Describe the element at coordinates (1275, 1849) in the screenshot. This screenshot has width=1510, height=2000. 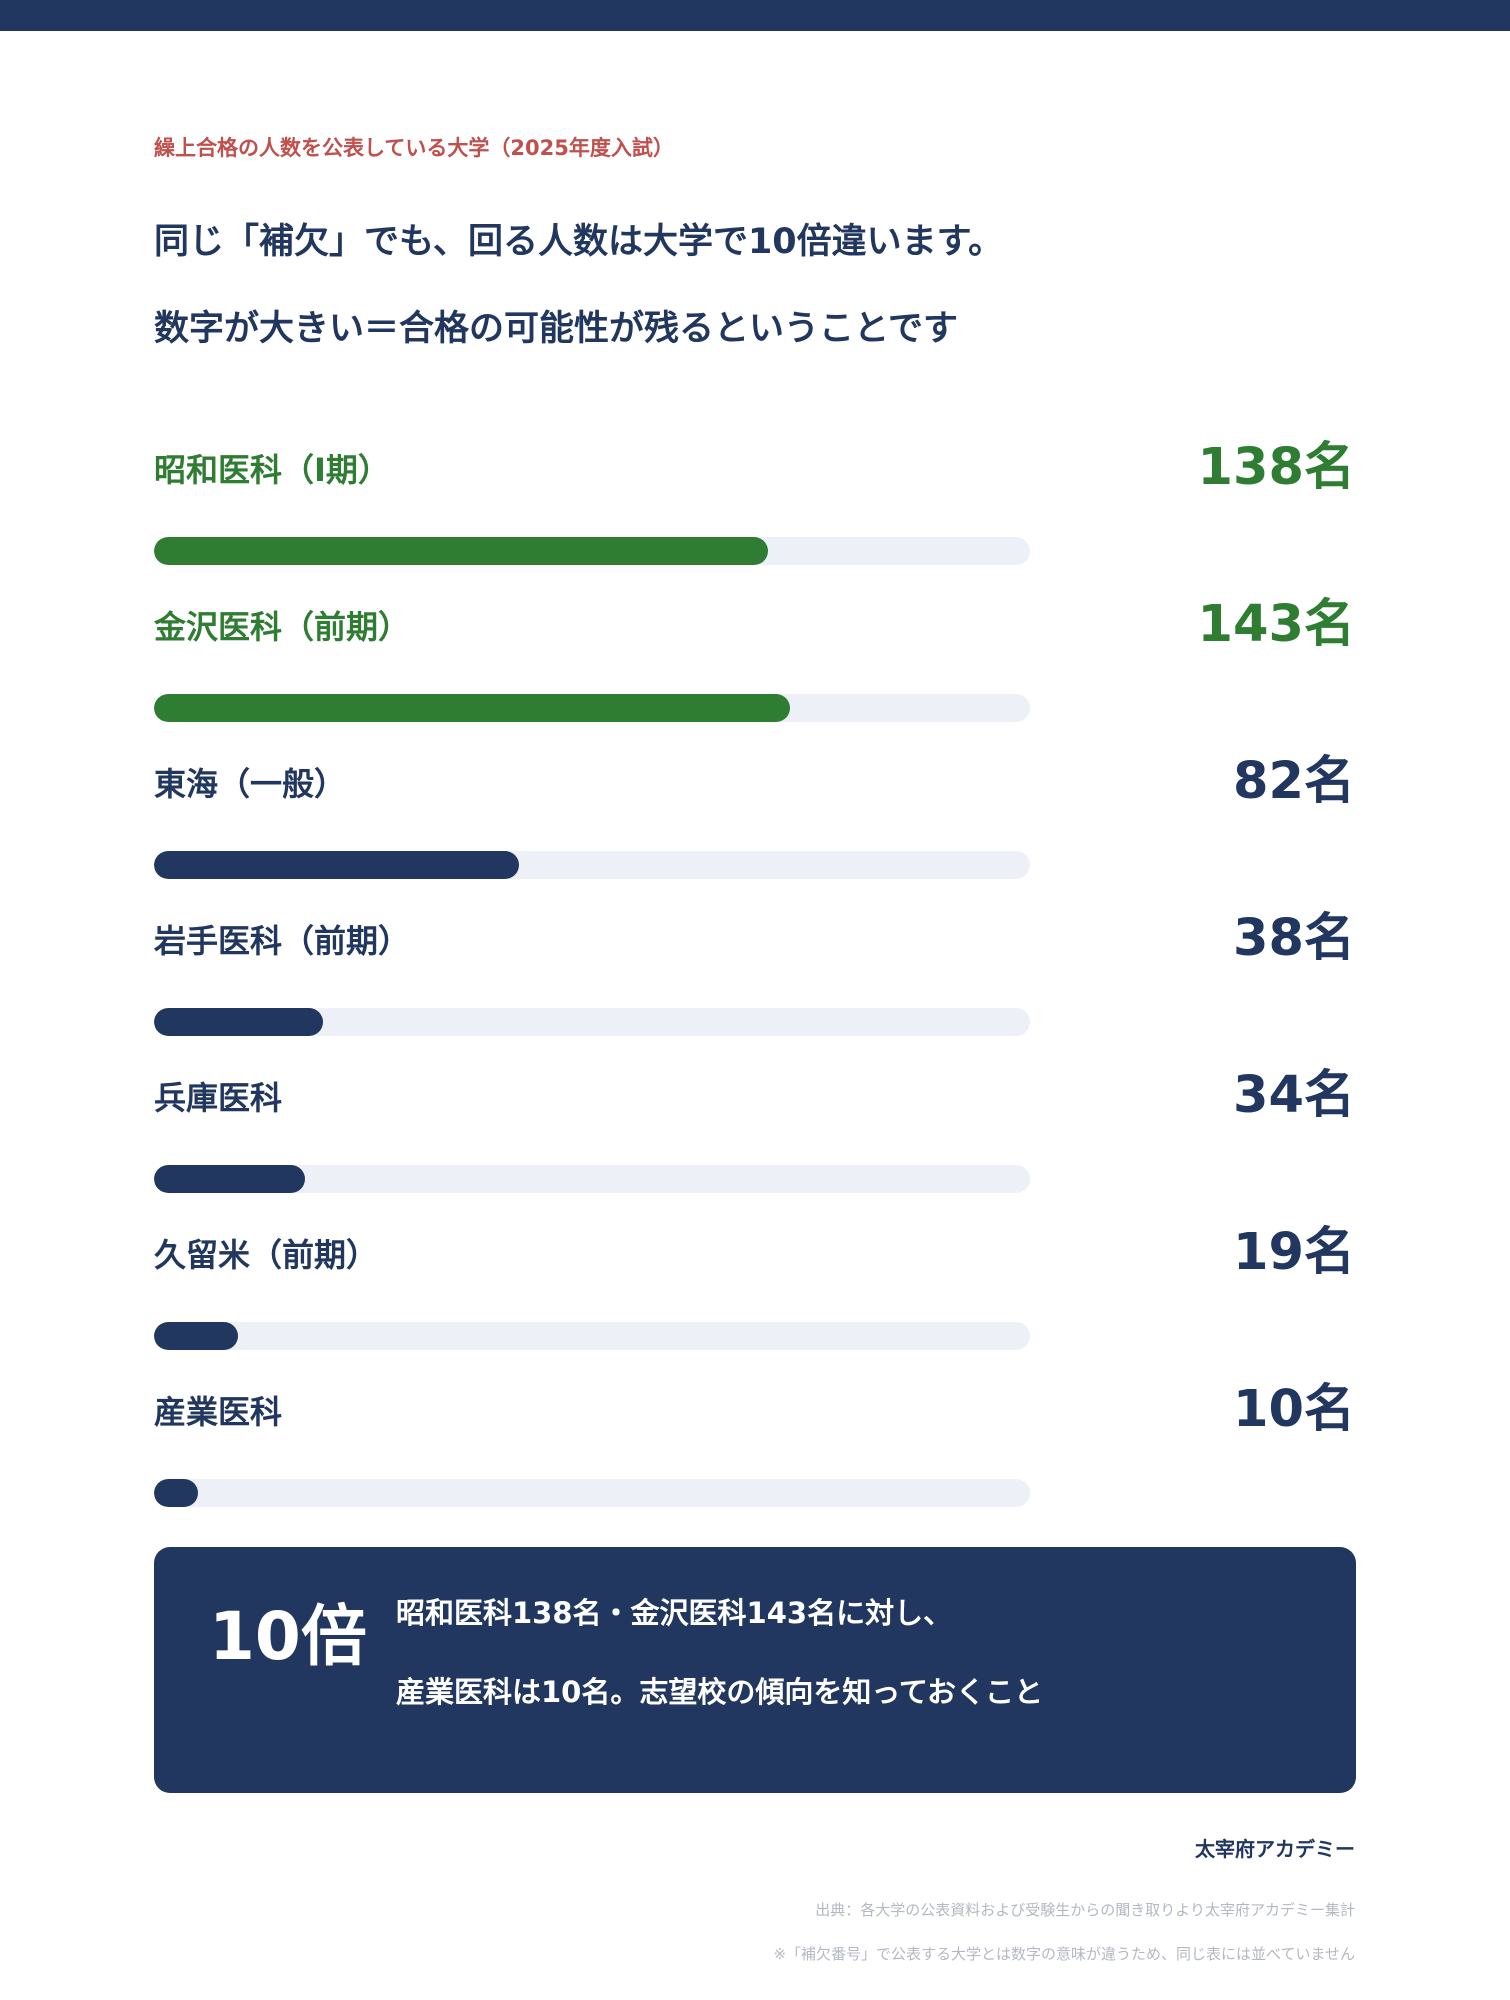
I see `brand-name: 太宰府アカデミー` at that location.